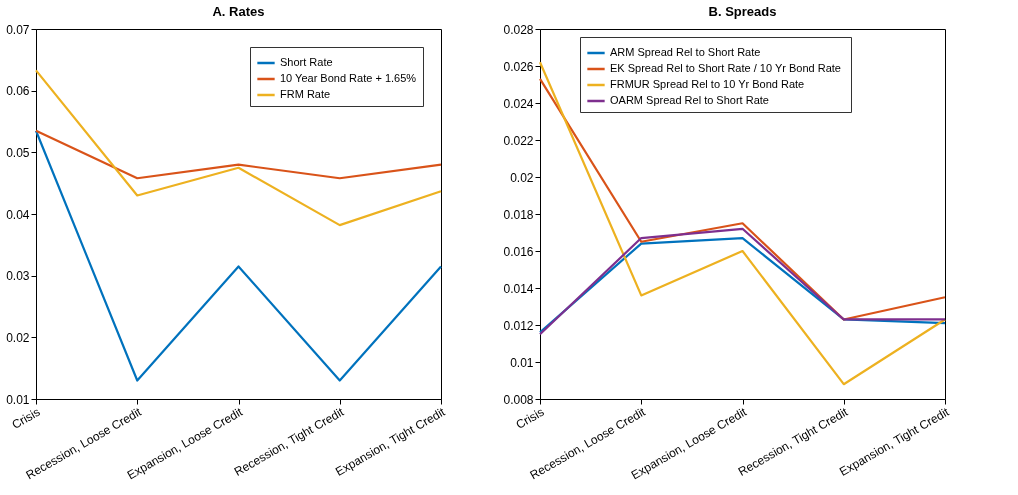 Image resolution: width=1018 pixels, height=495 pixels. What do you see at coordinates (18, 91) in the screenshot?
I see `y-tick-label: 0.06` at bounding box center [18, 91].